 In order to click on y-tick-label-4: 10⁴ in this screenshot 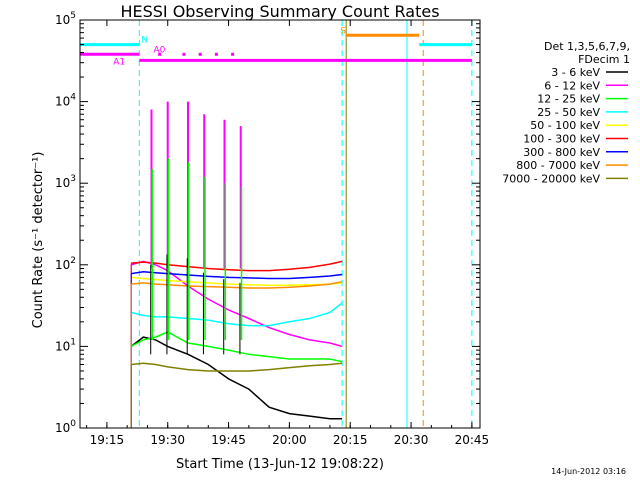, I will do `click(65, 101)`.